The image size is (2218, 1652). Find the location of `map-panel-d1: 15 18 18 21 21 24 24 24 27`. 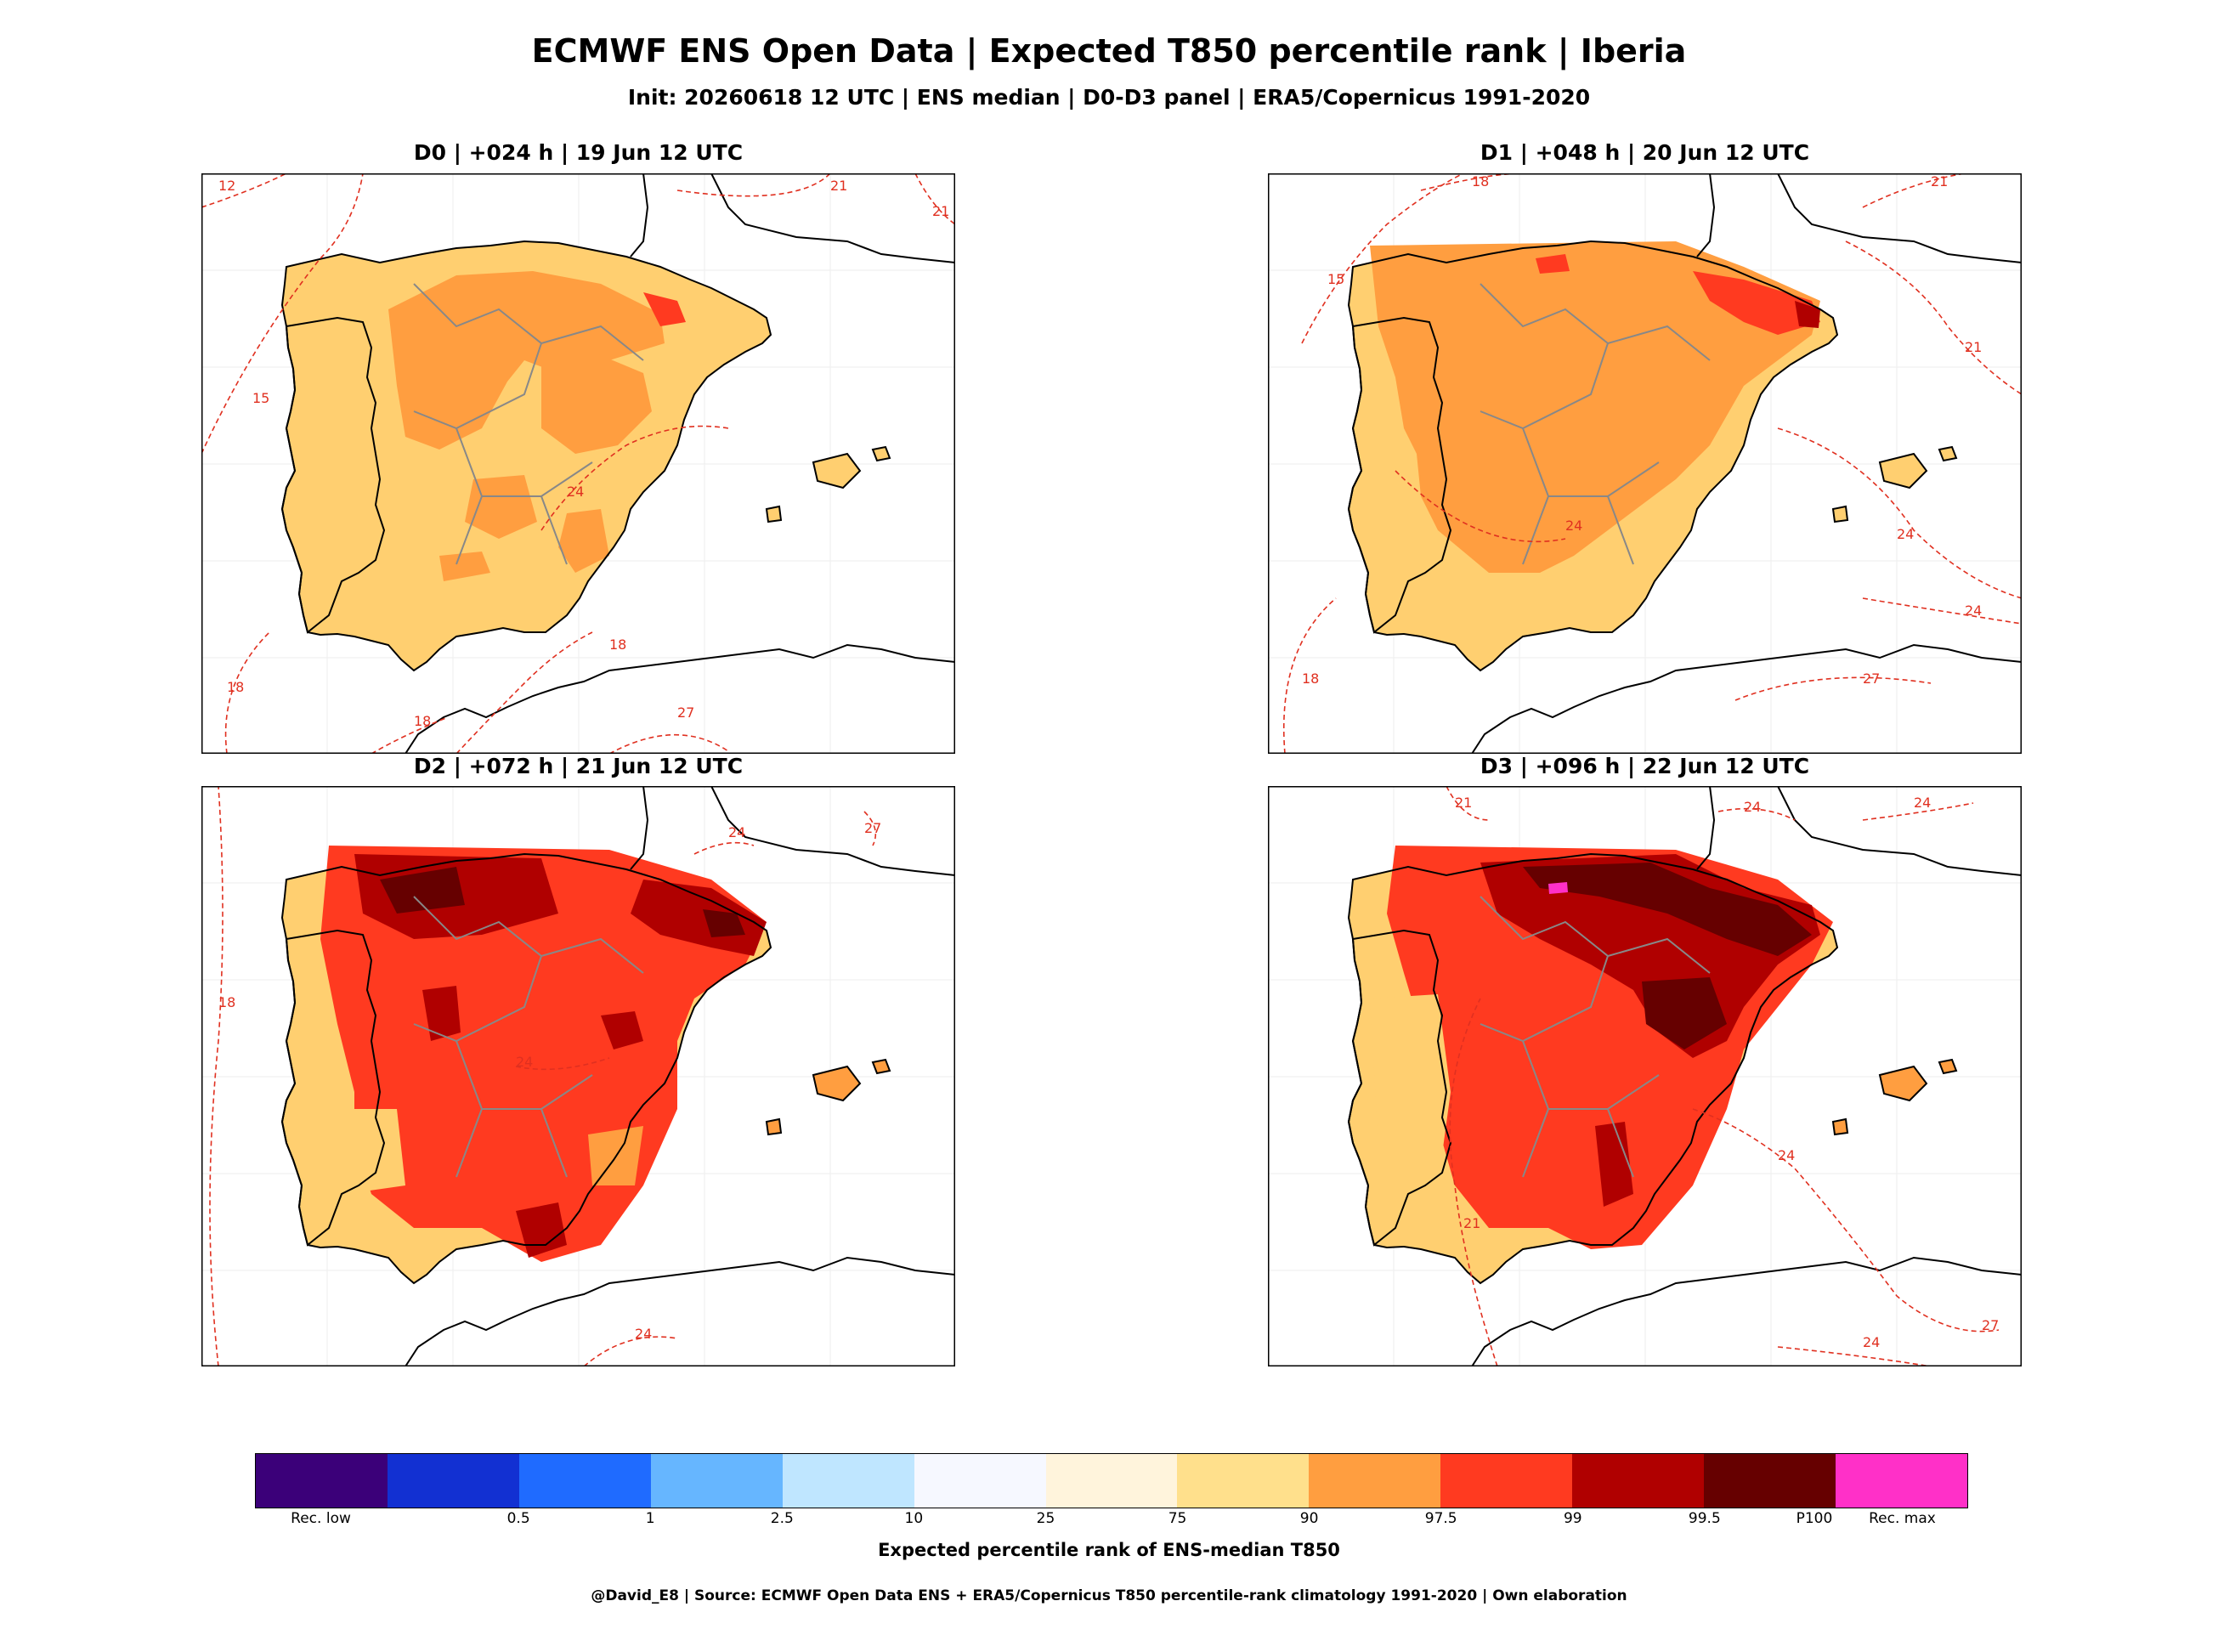

map-panel-d1: 15 18 18 21 21 24 24 24 27 is located at coordinates (1645, 464).